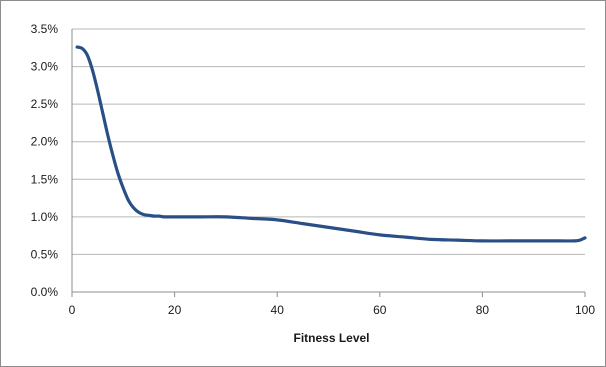 The height and width of the screenshot is (367, 606). What do you see at coordinates (278, 310) in the screenshot?
I see `x-tick-label: 40` at bounding box center [278, 310].